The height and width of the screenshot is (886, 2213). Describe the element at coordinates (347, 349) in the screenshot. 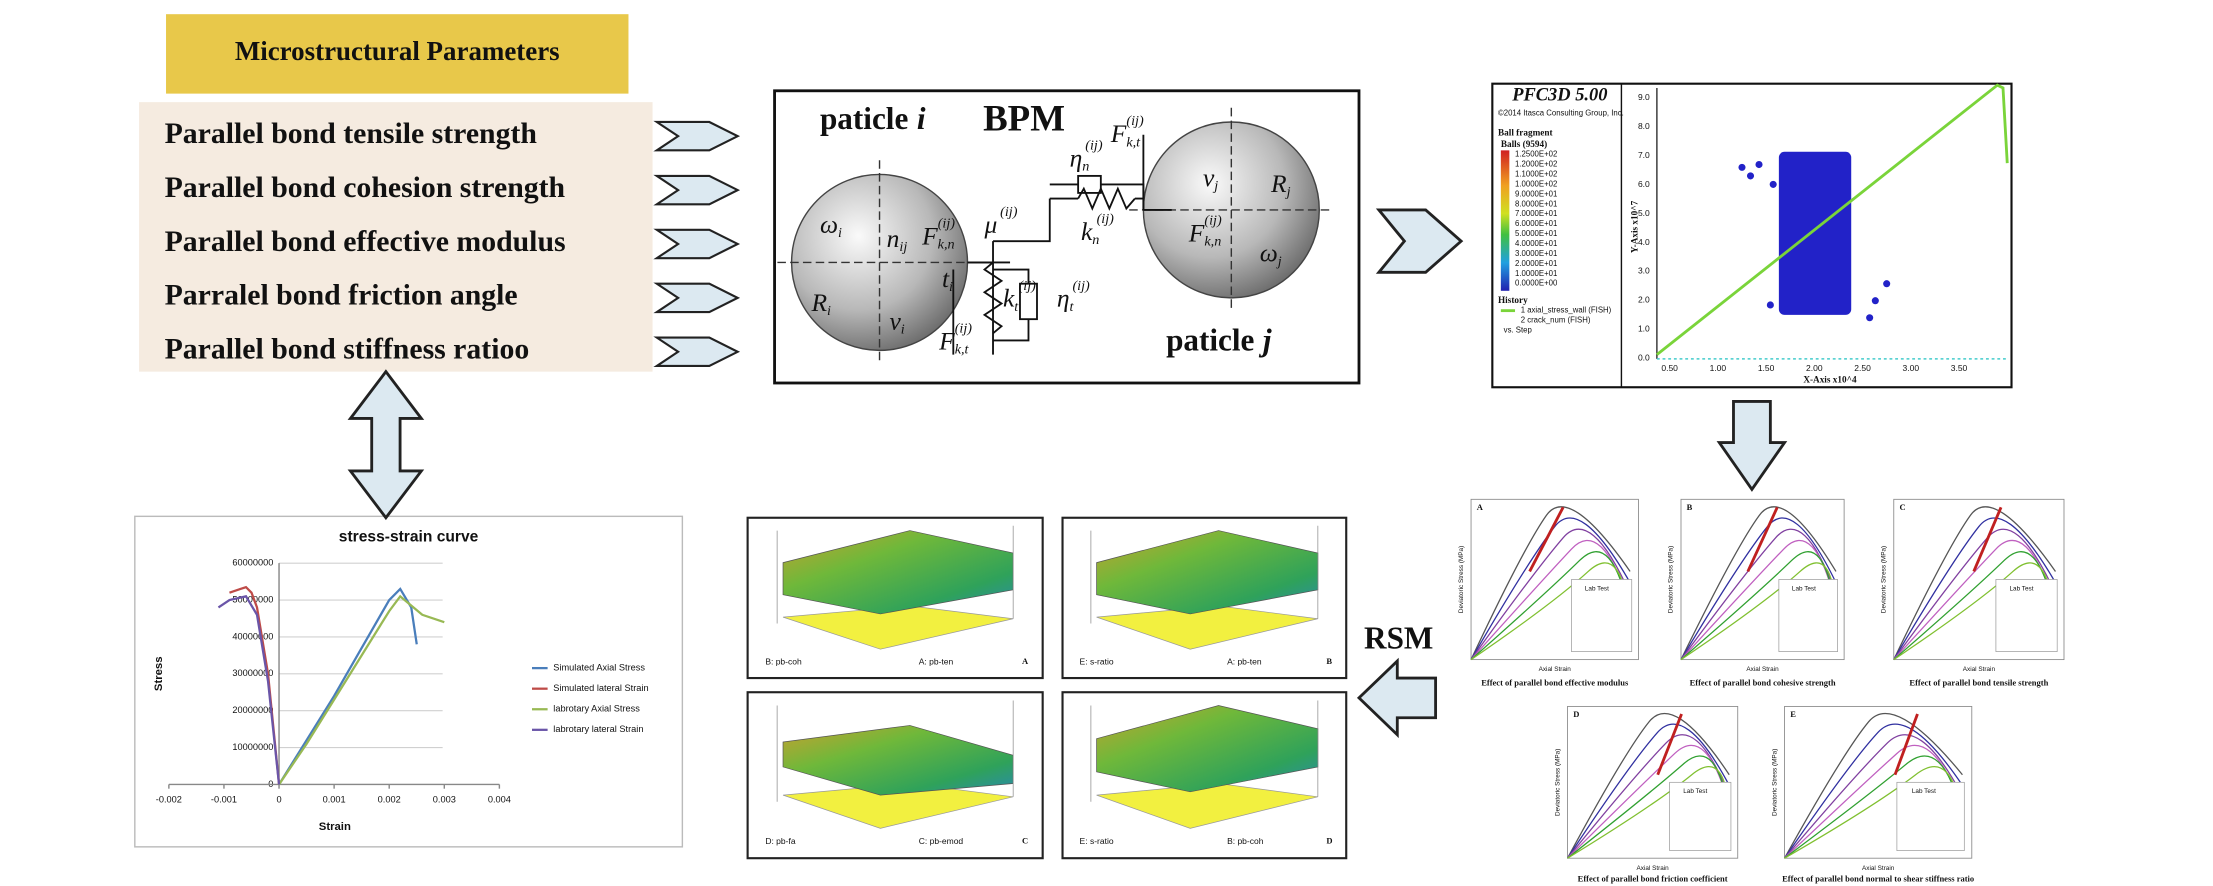

I see `parameter: Parallel bond stiffness ratioo` at that location.